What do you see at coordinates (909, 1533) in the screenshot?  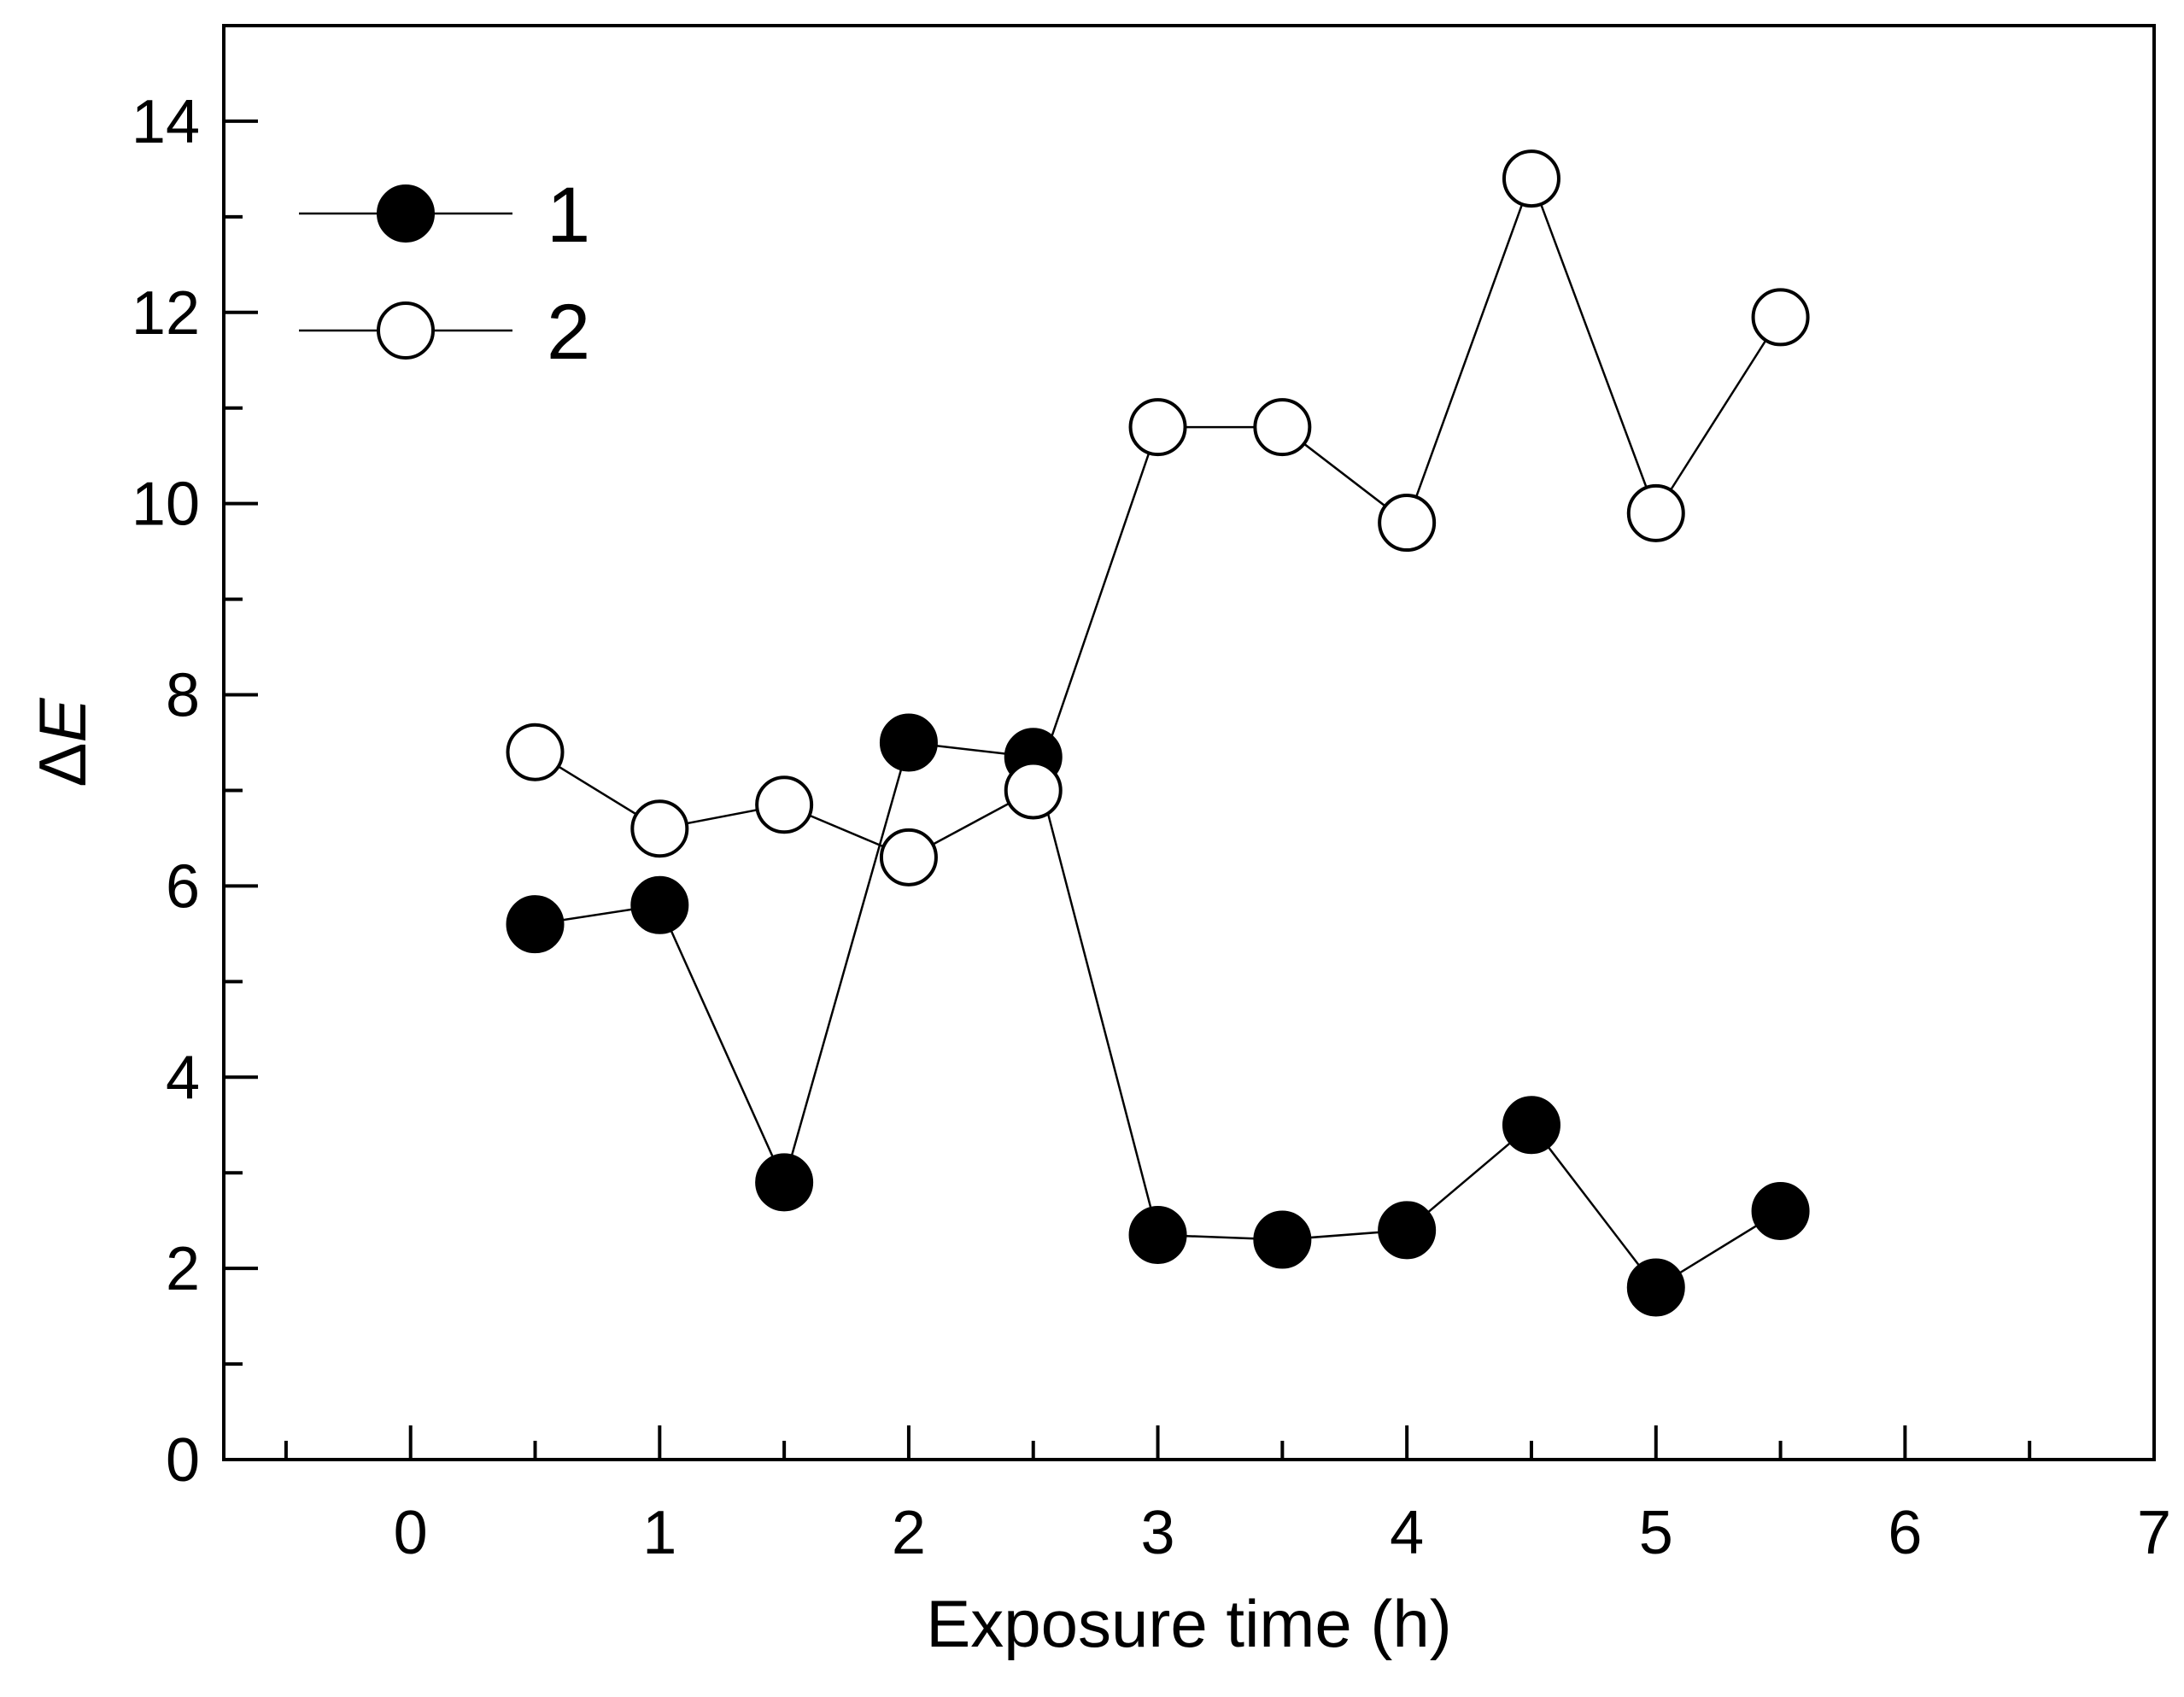 I see `x-tick-label: 2` at bounding box center [909, 1533].